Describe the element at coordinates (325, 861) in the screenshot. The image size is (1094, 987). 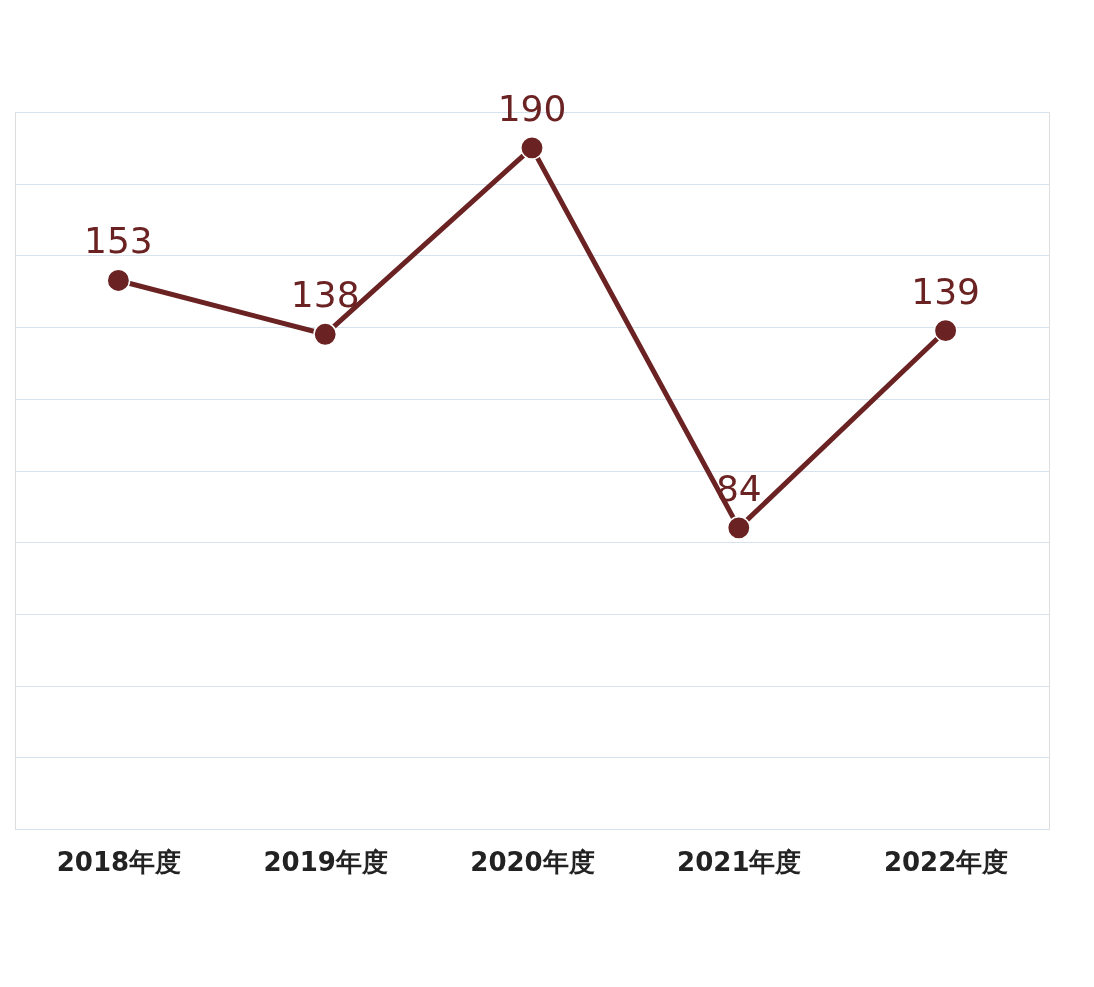
I see `x-tick-label: 2019年度` at that location.